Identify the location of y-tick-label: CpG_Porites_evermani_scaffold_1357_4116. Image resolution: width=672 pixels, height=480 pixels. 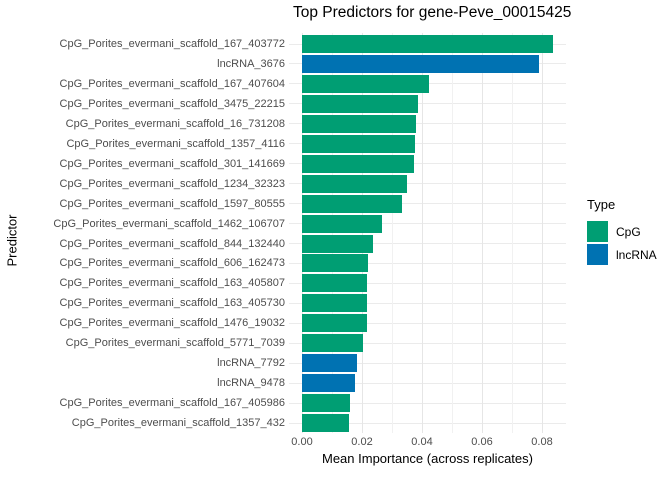
(175, 143).